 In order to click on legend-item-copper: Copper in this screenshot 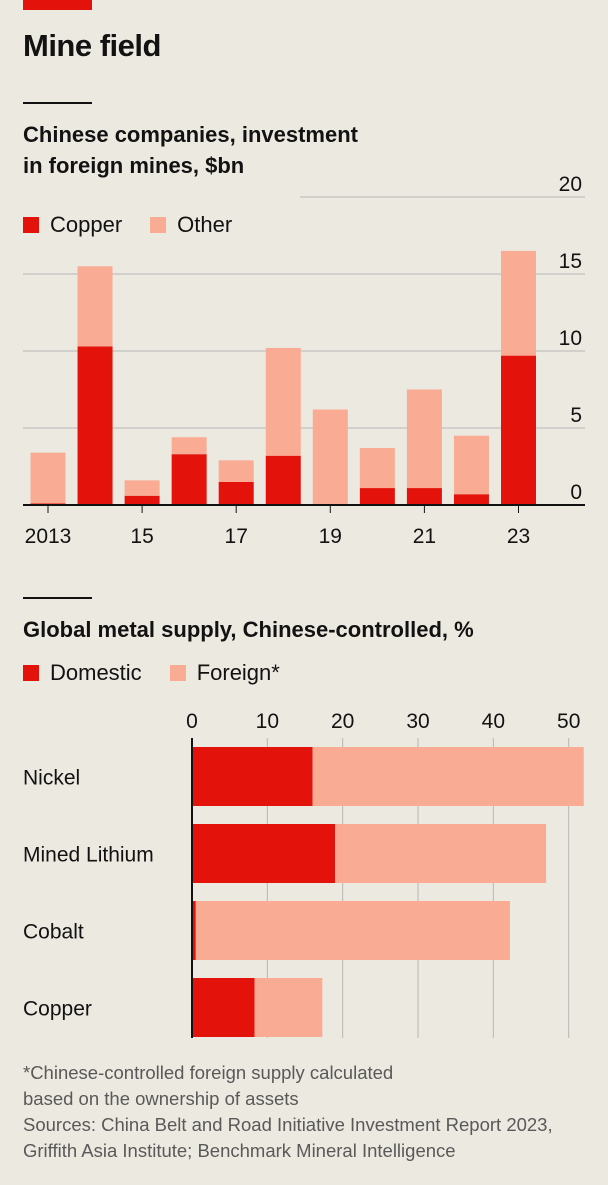, I will do `click(72, 225)`.